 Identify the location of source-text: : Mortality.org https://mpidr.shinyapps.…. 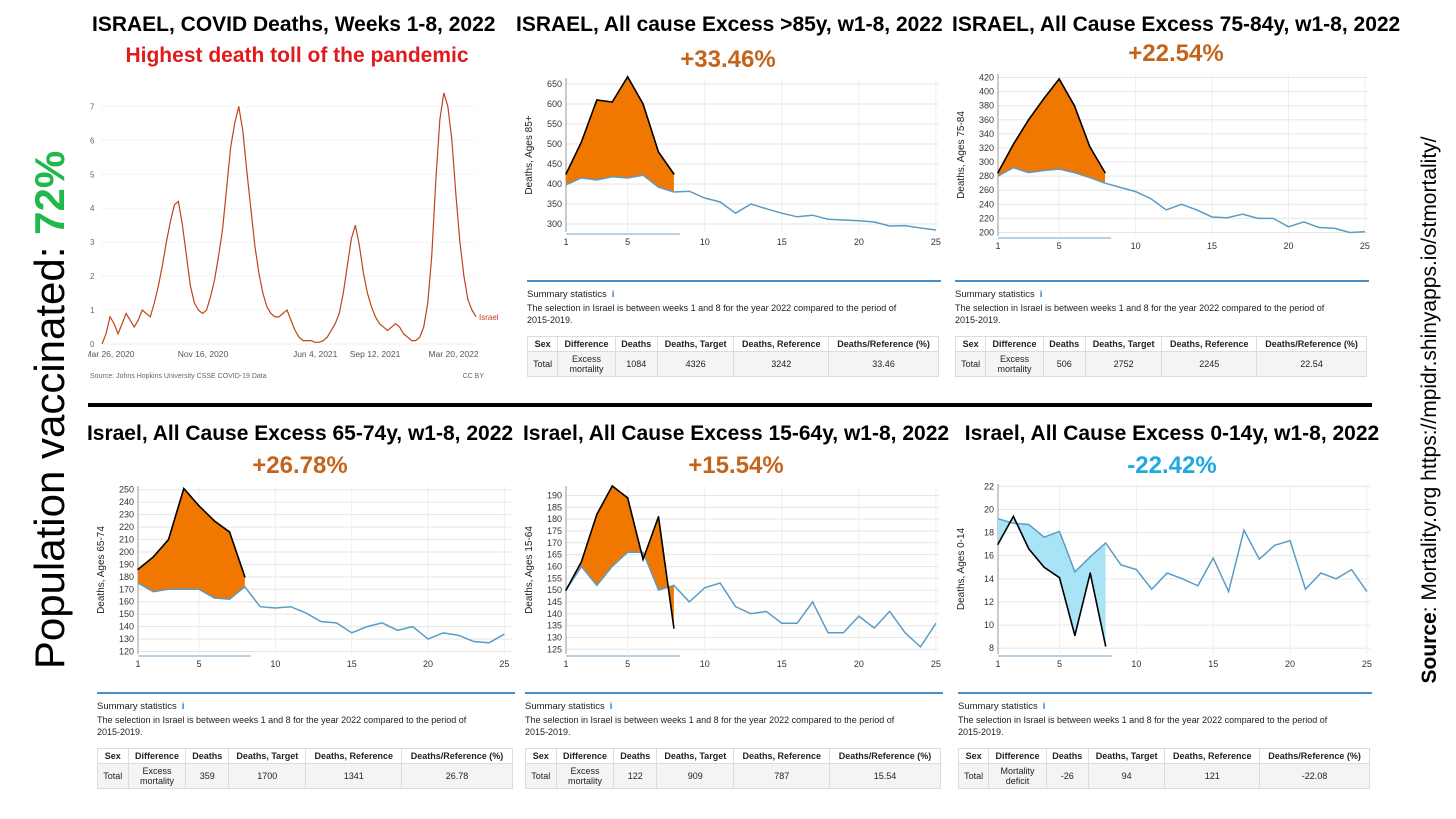
(1429, 374).